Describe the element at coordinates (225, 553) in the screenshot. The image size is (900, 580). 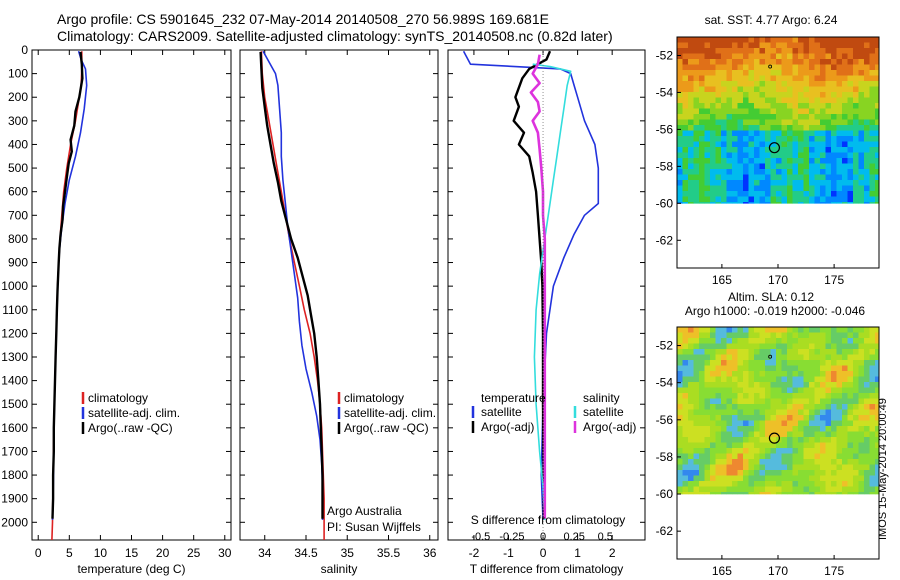
I see `temperature-xtick-label: 30` at that location.